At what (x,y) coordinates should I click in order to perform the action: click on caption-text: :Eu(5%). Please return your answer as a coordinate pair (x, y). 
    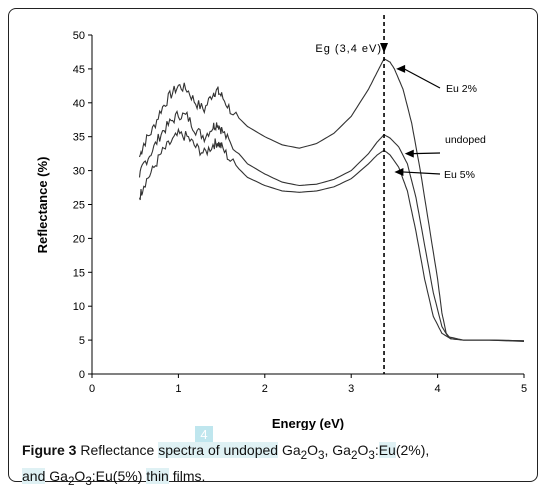
    Looking at the image, I should click on (119, 475).